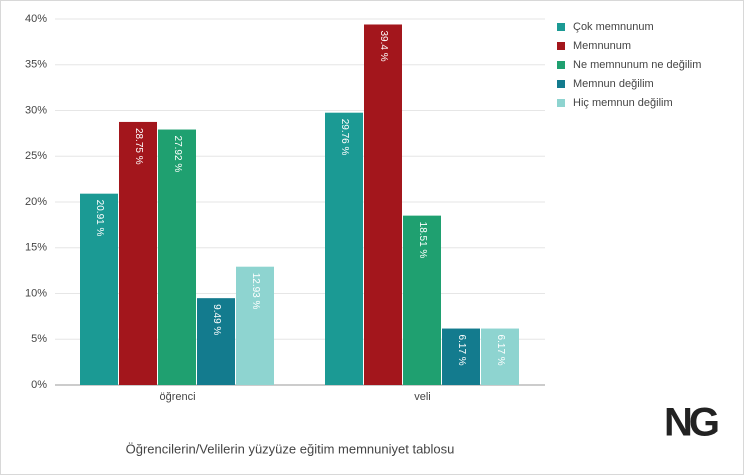 This screenshot has width=744, height=475. Describe the element at coordinates (255, 291) in the screenshot. I see `value-label: 12.93 %` at that location.